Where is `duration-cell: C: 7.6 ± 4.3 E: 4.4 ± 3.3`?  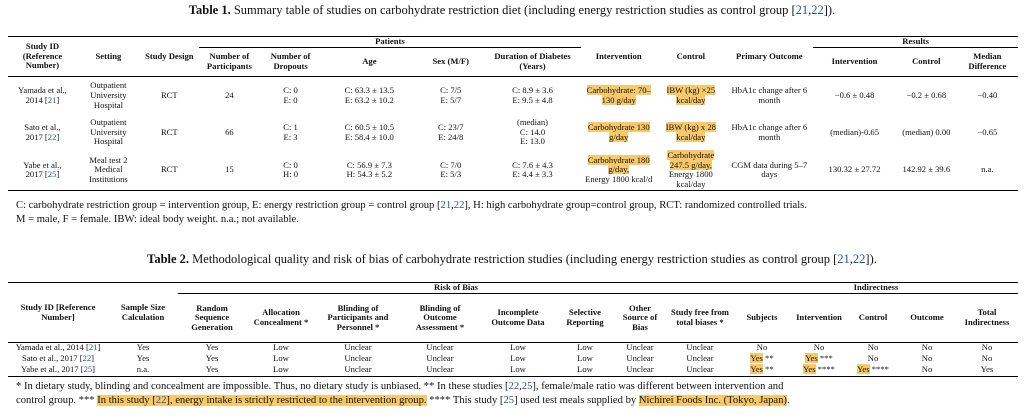 duration-cell: C: 7.6 ± 4.3 E: 4.4 ± 3.3 is located at coordinates (532, 169).